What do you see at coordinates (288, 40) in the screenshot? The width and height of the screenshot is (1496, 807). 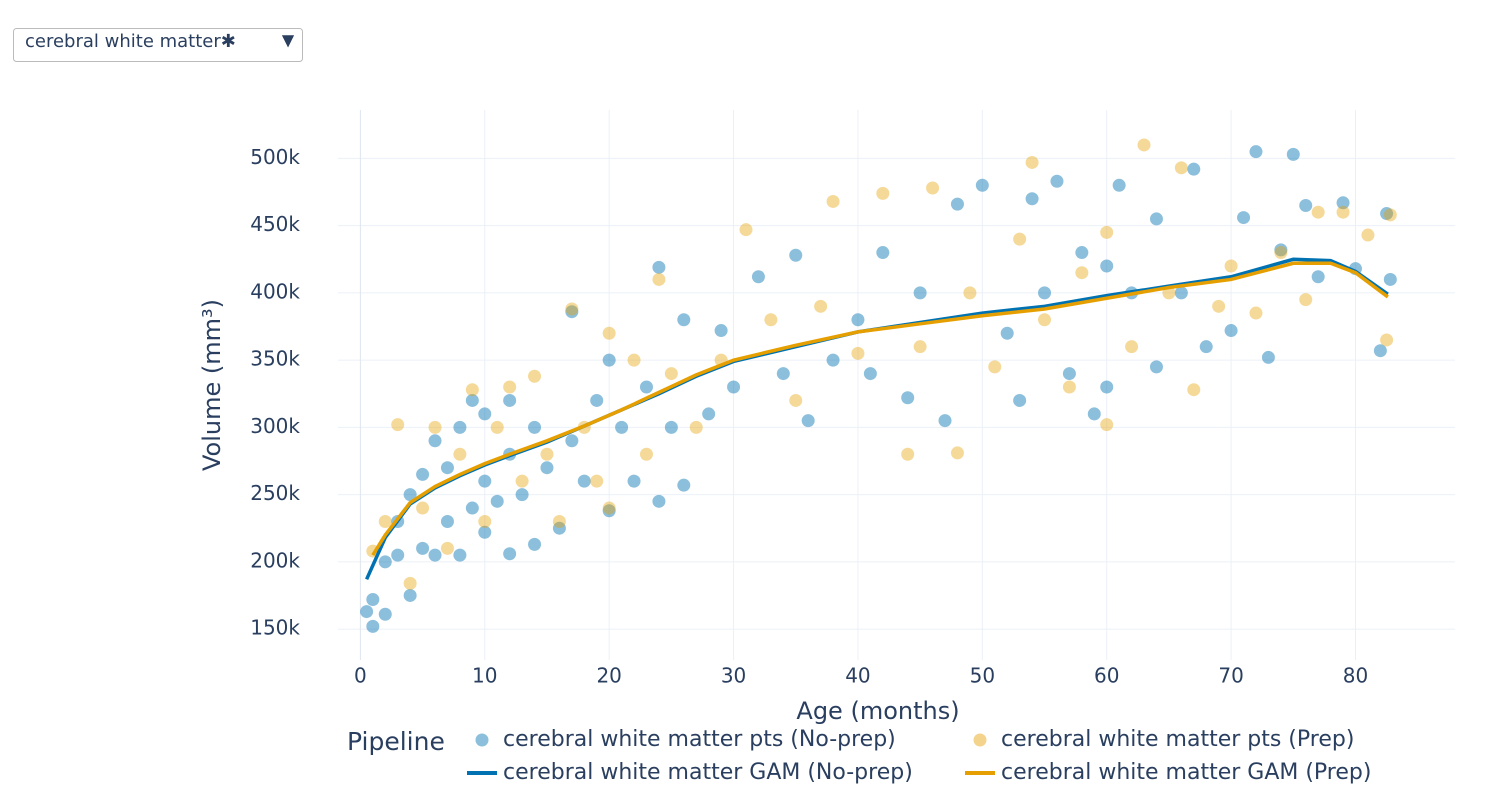 I see `dropdown-arrow: ▼` at bounding box center [288, 40].